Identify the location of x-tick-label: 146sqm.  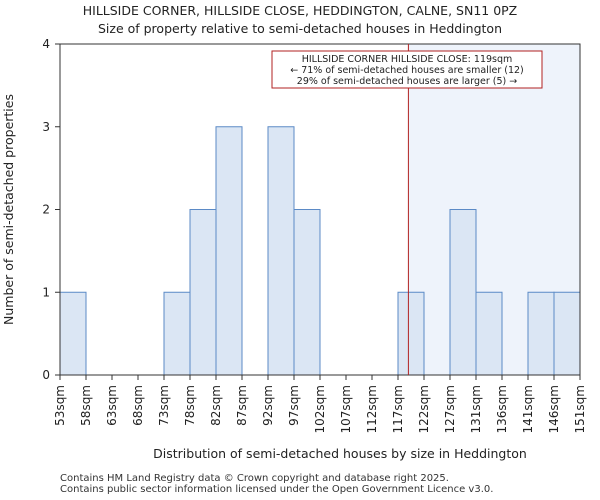
(554, 409).